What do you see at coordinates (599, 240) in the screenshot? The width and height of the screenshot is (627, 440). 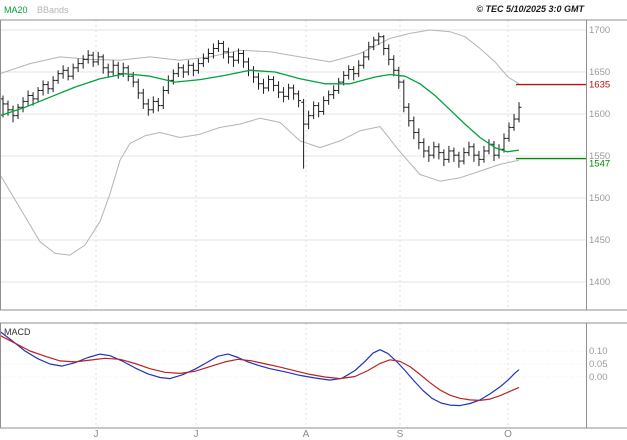 I see `price-axis-label: 1450` at bounding box center [599, 240].